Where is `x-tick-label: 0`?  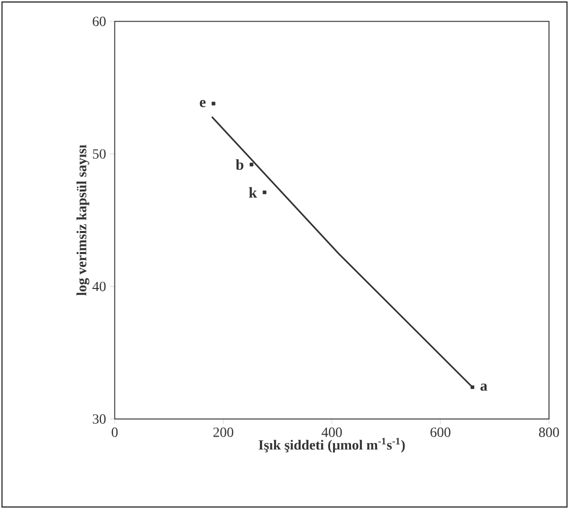 x-tick-label: 0 is located at coordinates (115, 432).